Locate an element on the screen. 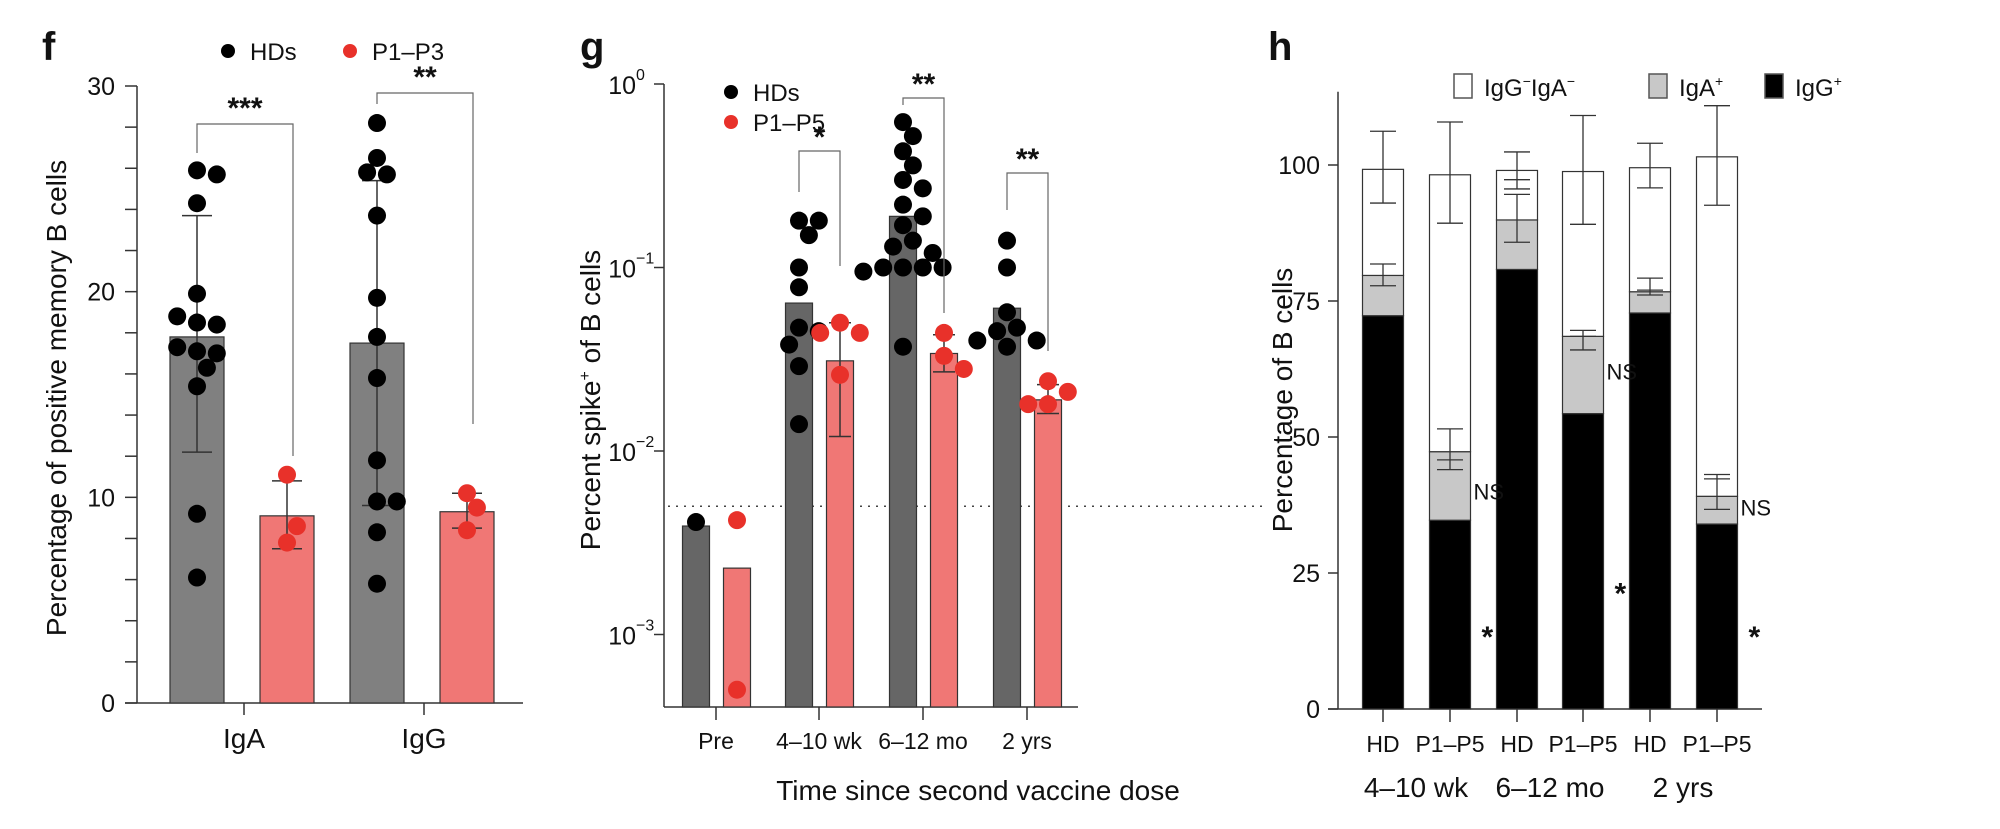 The image size is (2000, 829). legend-marker-g is located at coordinates (731, 122).